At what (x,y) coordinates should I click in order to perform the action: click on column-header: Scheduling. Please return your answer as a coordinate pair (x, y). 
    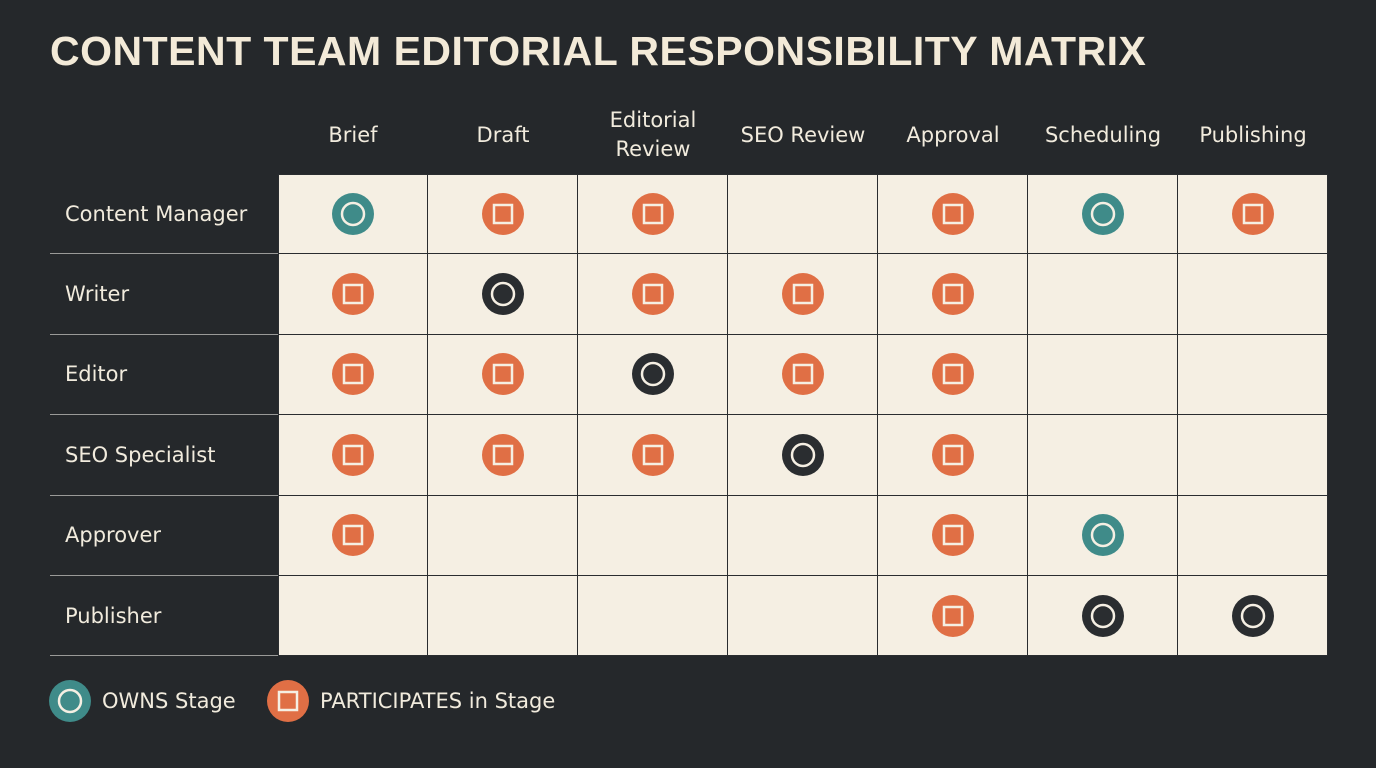
    Looking at the image, I should click on (1103, 135).